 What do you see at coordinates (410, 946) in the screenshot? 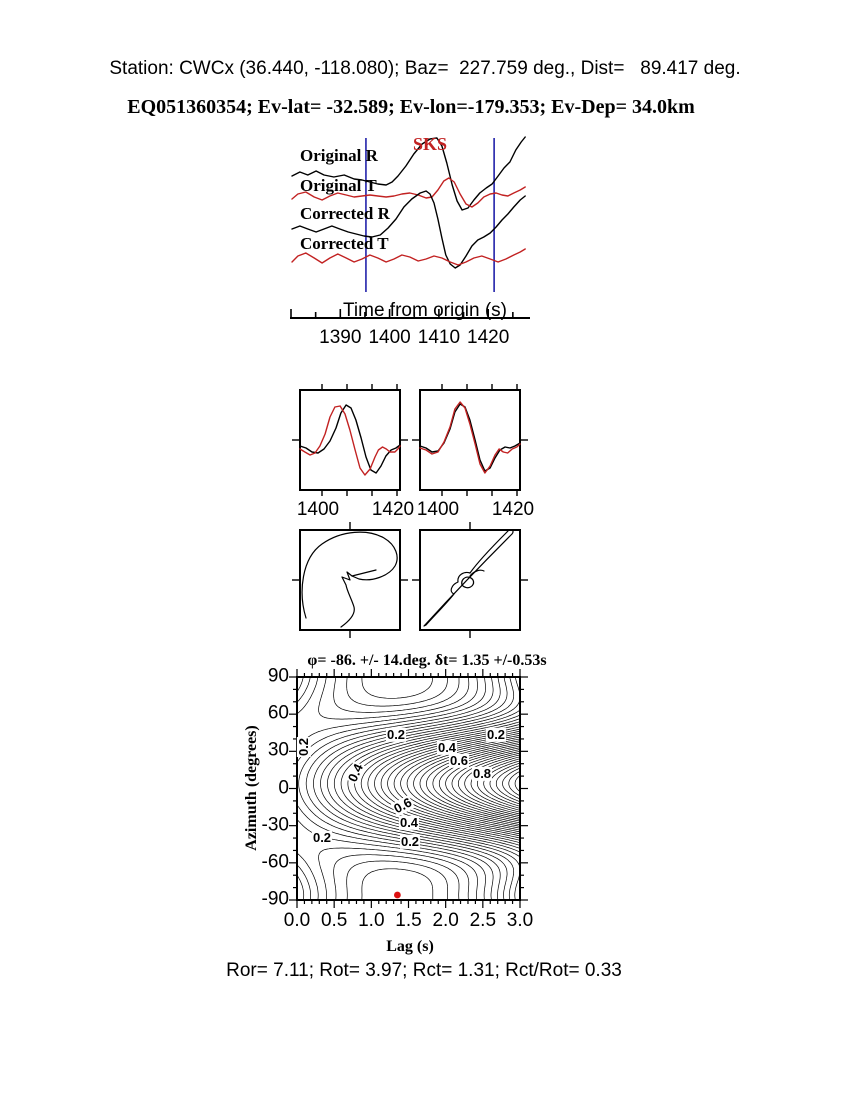
I see `lag-axis-label: Lag (s)` at bounding box center [410, 946].